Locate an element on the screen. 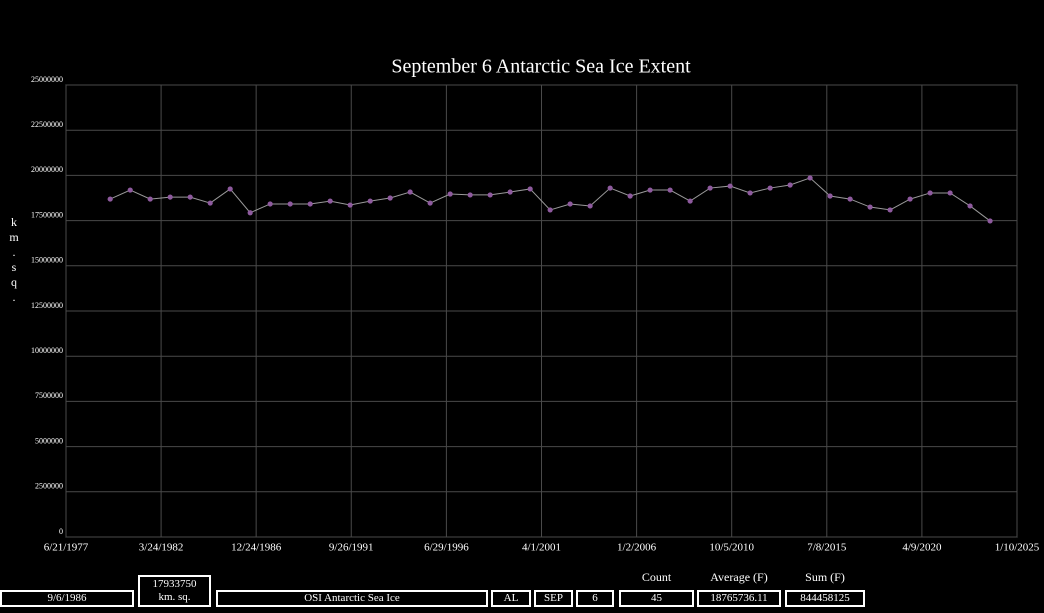 The height and width of the screenshot is (613, 1044). x-tick-label: 4/9/2020 is located at coordinates (922, 548).